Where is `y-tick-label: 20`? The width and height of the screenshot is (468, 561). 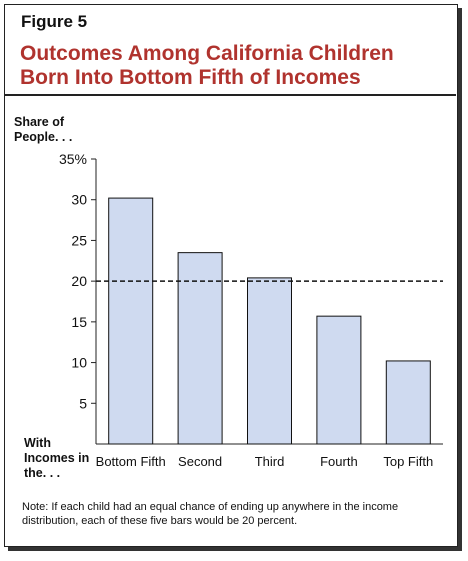
y-tick-label: 20 is located at coordinates (79, 281).